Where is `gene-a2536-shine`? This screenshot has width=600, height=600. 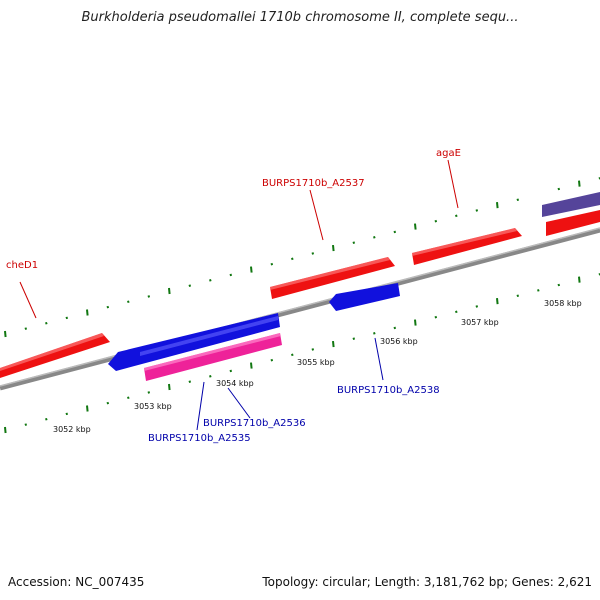 gene-a2536-shine is located at coordinates (209, 336).